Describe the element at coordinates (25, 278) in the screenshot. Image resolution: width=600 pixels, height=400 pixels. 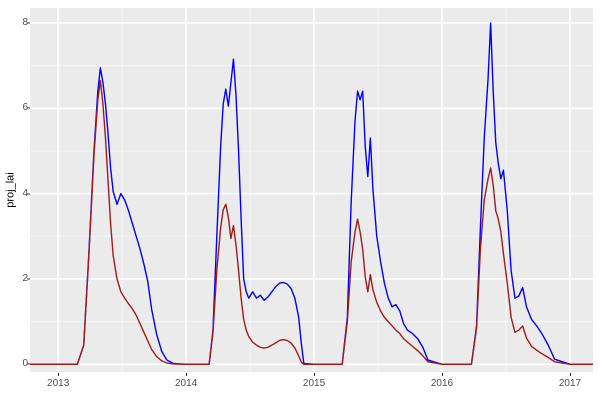
I see `y-tick-label: 2` at that location.